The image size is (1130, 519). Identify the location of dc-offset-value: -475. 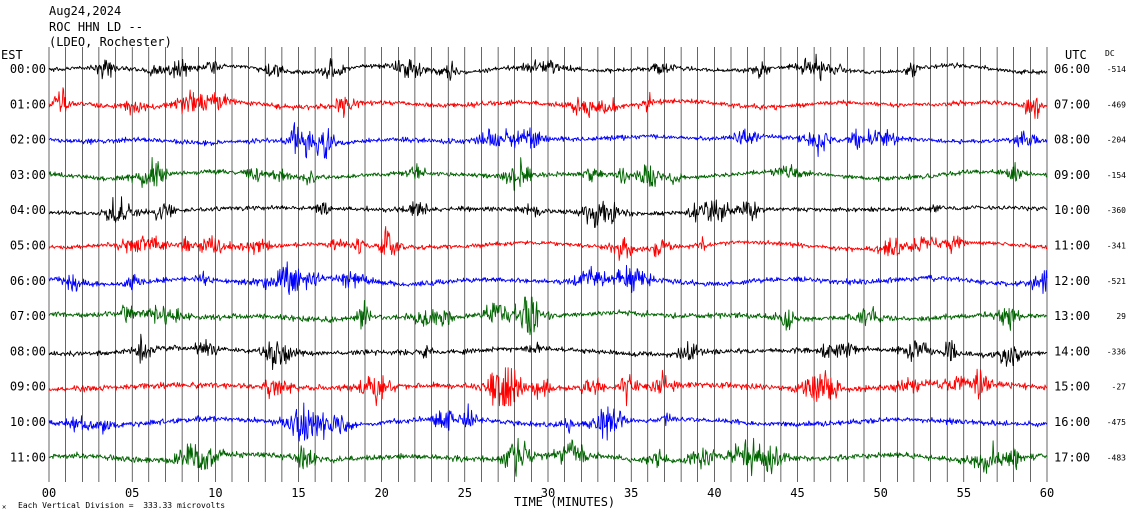
(1116, 422).